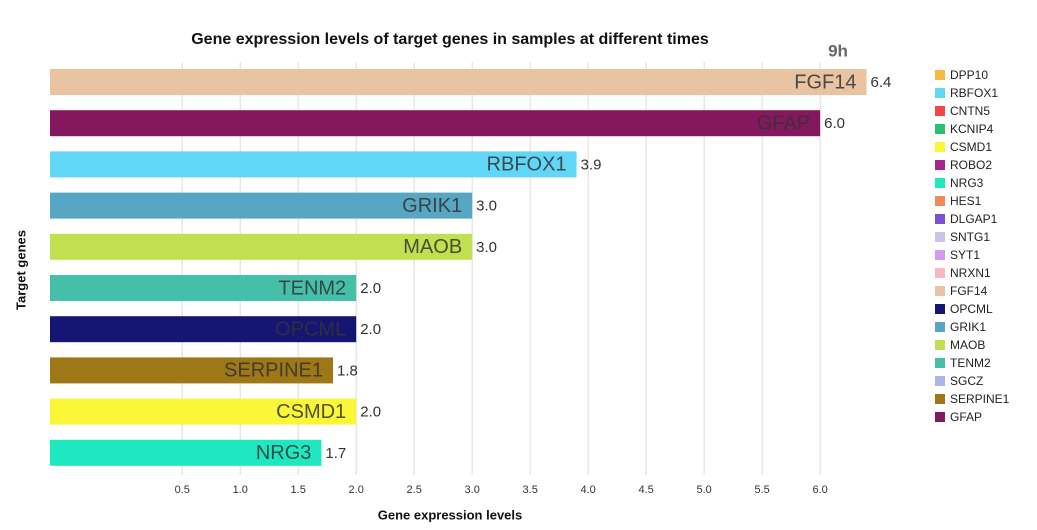  What do you see at coordinates (588, 490) in the screenshot?
I see `x-tick-label: 4.0` at bounding box center [588, 490].